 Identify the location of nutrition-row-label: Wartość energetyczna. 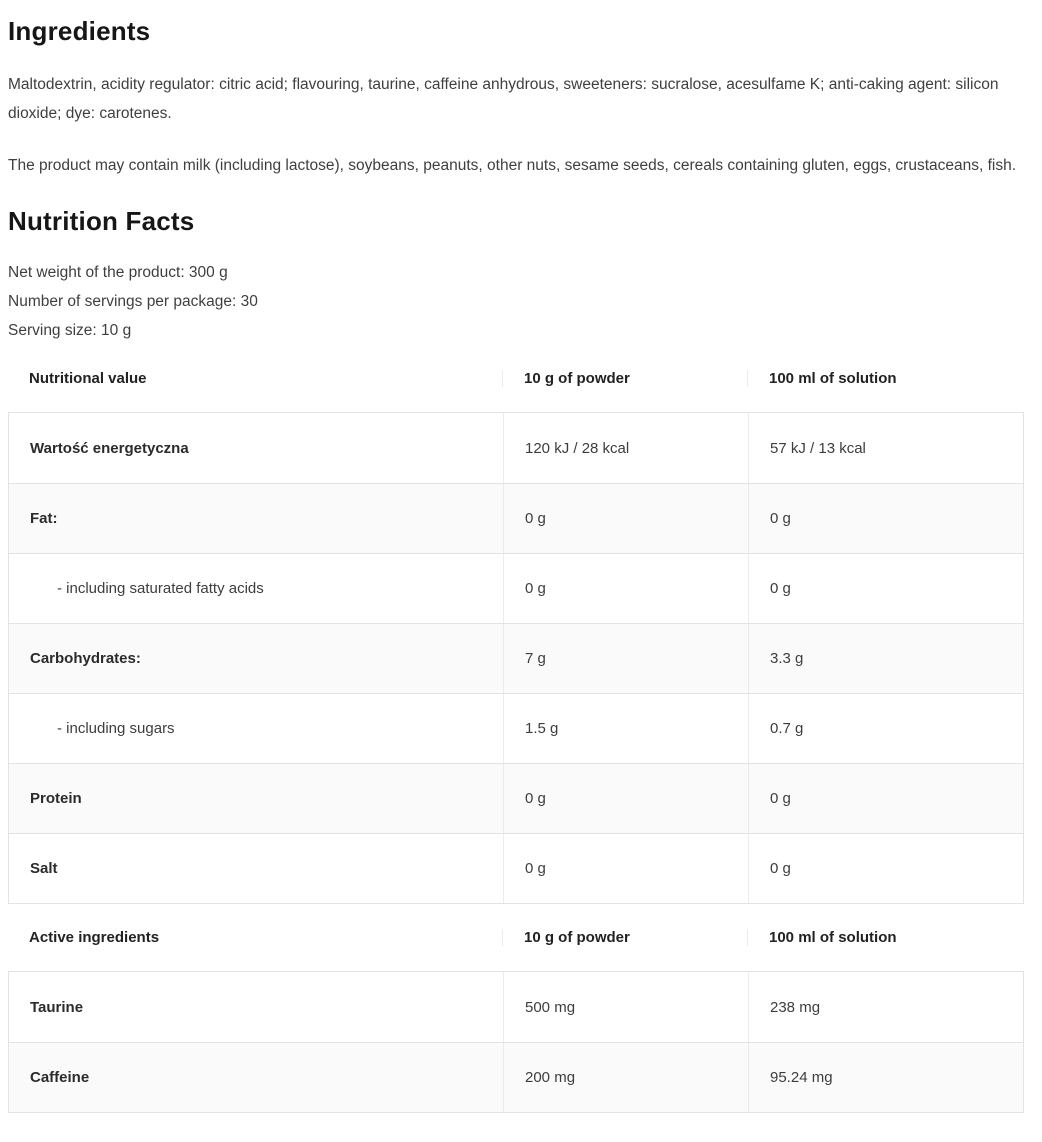
(109, 448).